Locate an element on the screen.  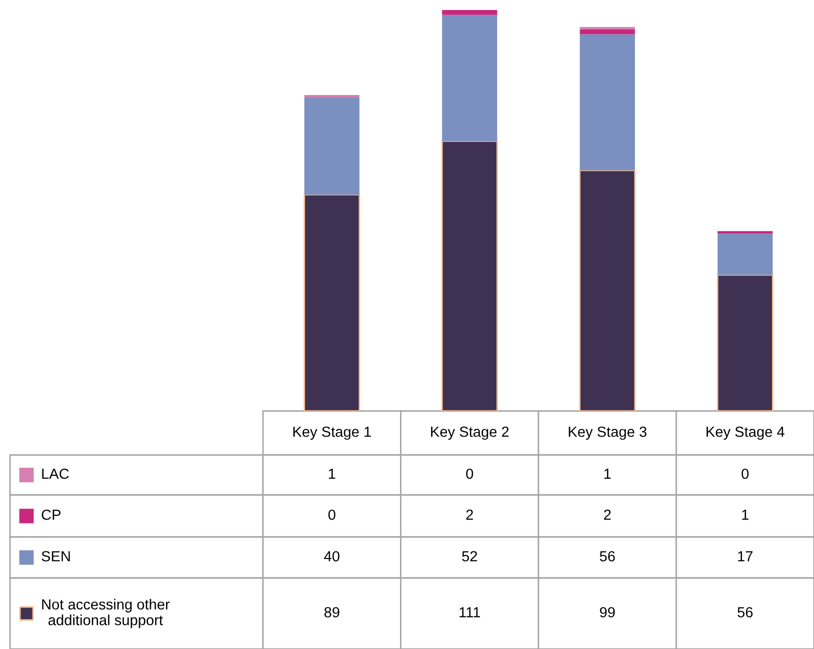
data-label: 111 is located at coordinates (470, 612).